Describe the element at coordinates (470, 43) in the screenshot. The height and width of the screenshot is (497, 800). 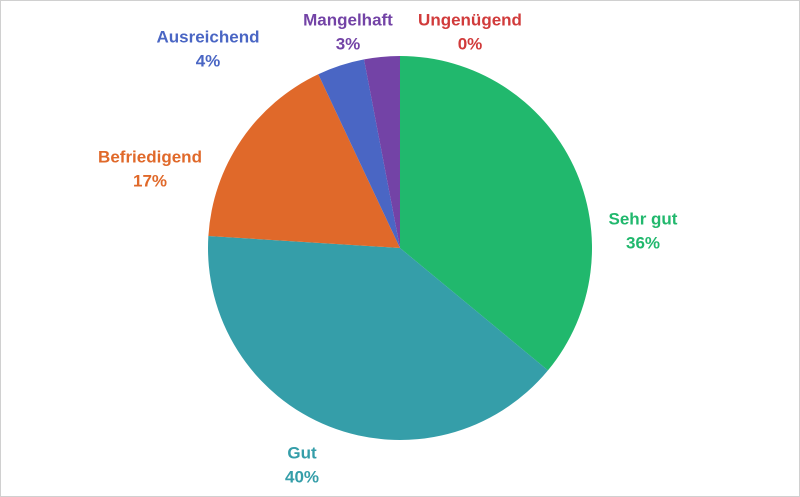
I see `slice-value: 0%` at that location.